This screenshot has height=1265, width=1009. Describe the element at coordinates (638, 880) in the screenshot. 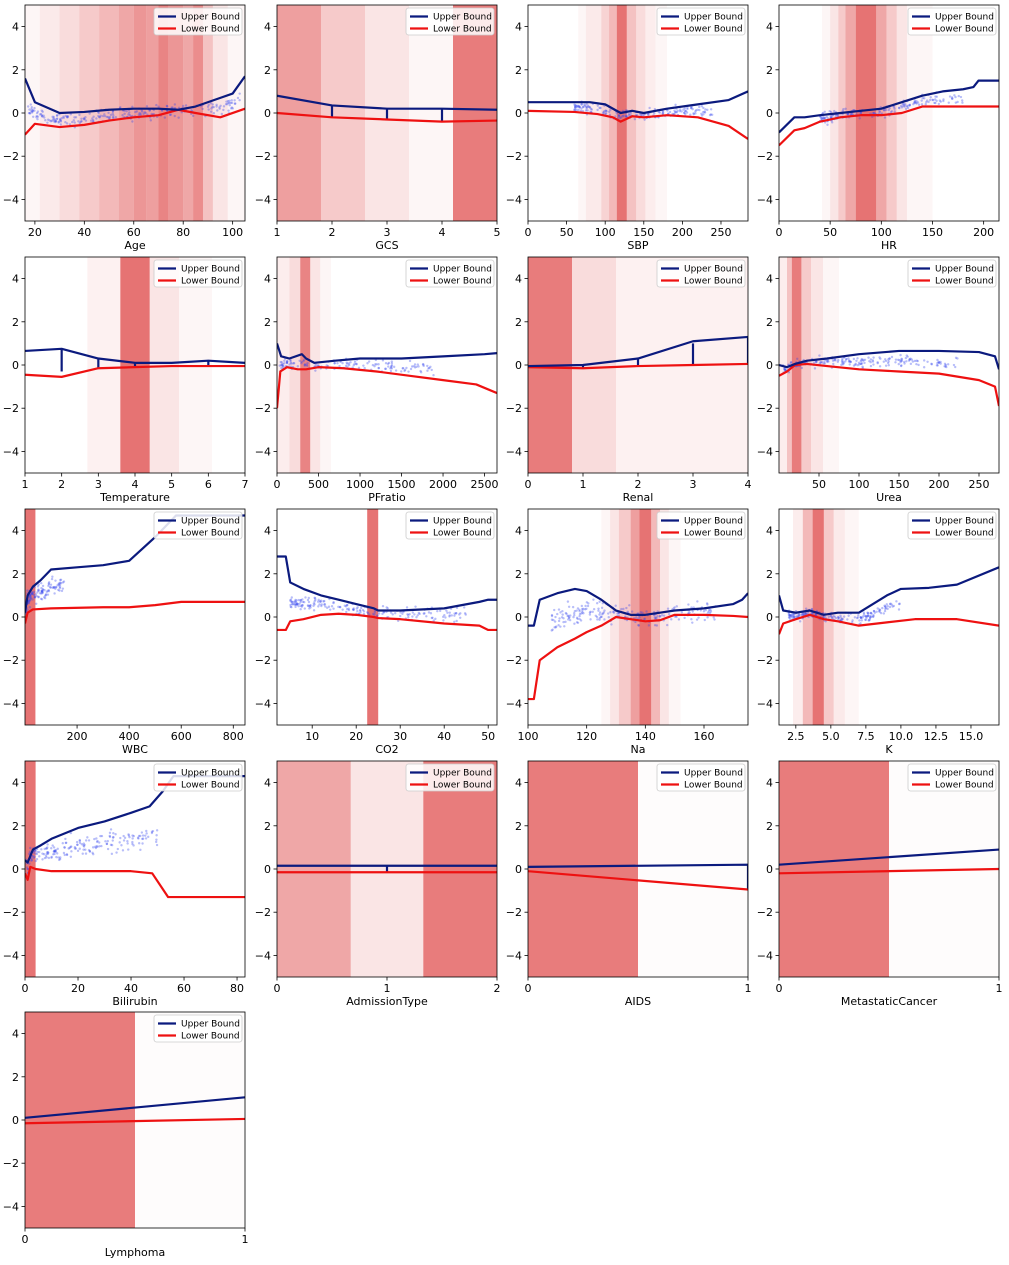

I see `lower-bound-line` at that location.